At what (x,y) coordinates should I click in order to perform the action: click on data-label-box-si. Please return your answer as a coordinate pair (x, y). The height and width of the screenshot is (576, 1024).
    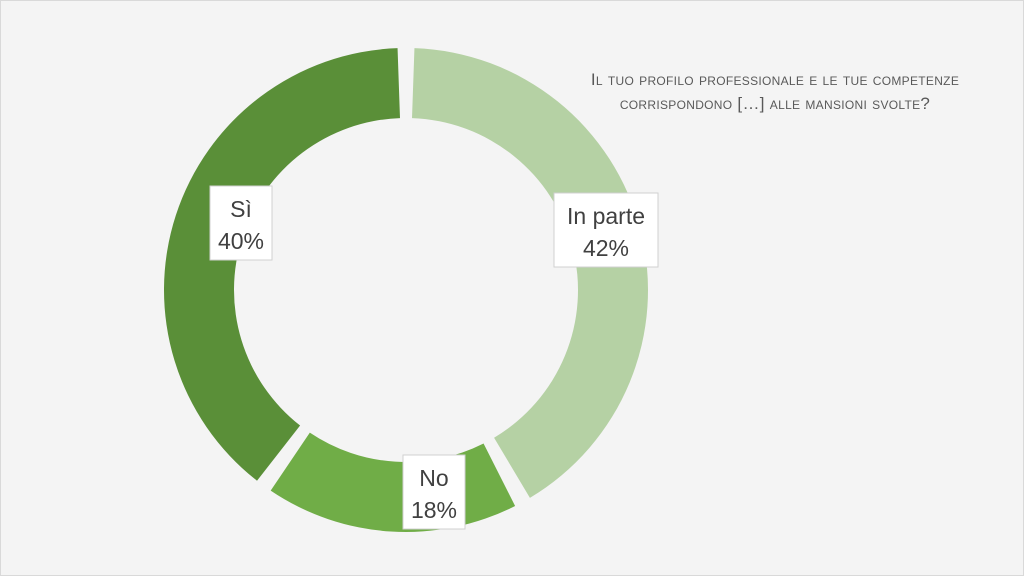
    Looking at the image, I should click on (241, 223).